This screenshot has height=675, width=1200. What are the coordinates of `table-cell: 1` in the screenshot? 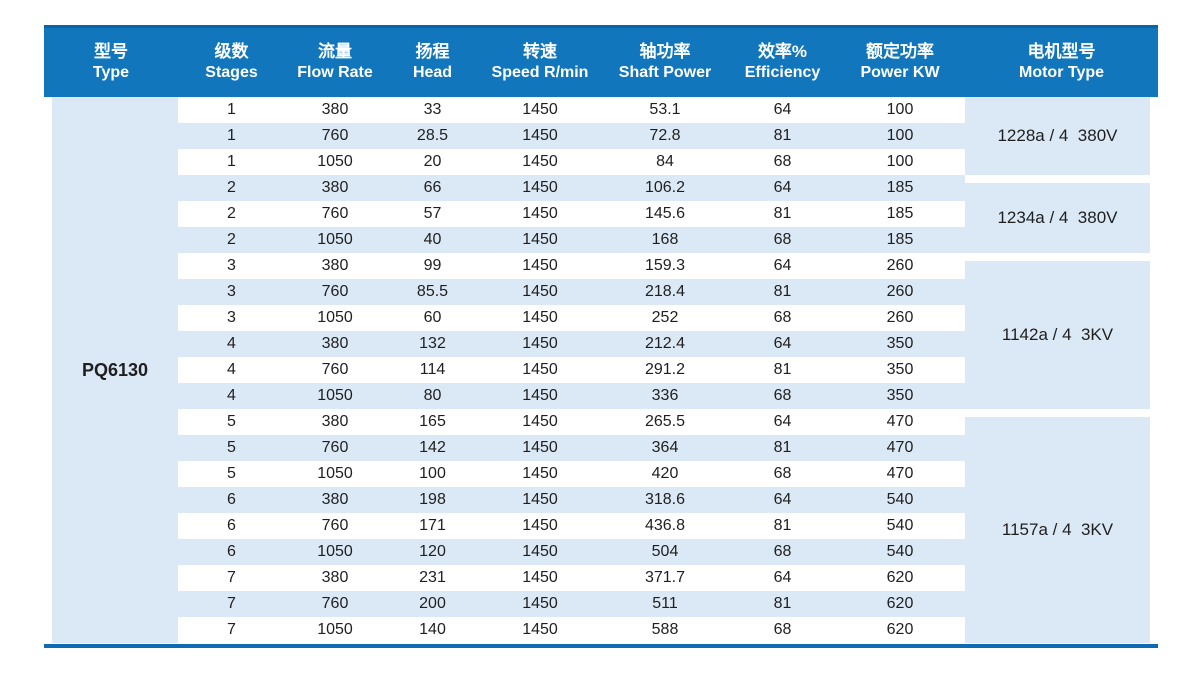 It's located at (231, 161).